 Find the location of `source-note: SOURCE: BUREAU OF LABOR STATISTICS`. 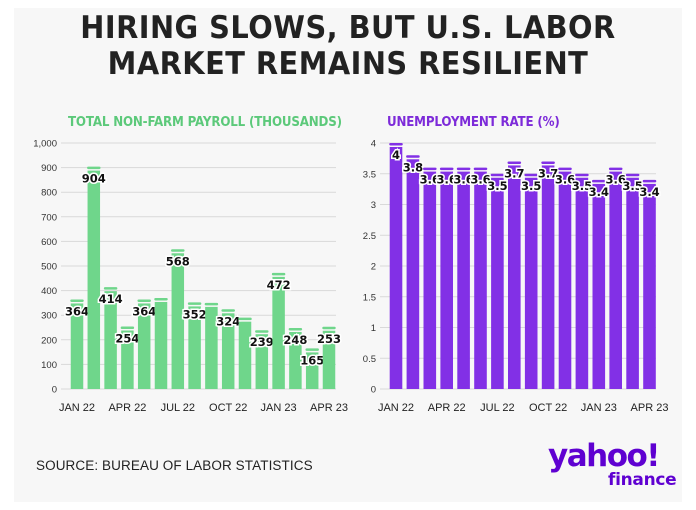

source-note: SOURCE: BUREAU OF LABOR STATISTICS is located at coordinates (174, 465).